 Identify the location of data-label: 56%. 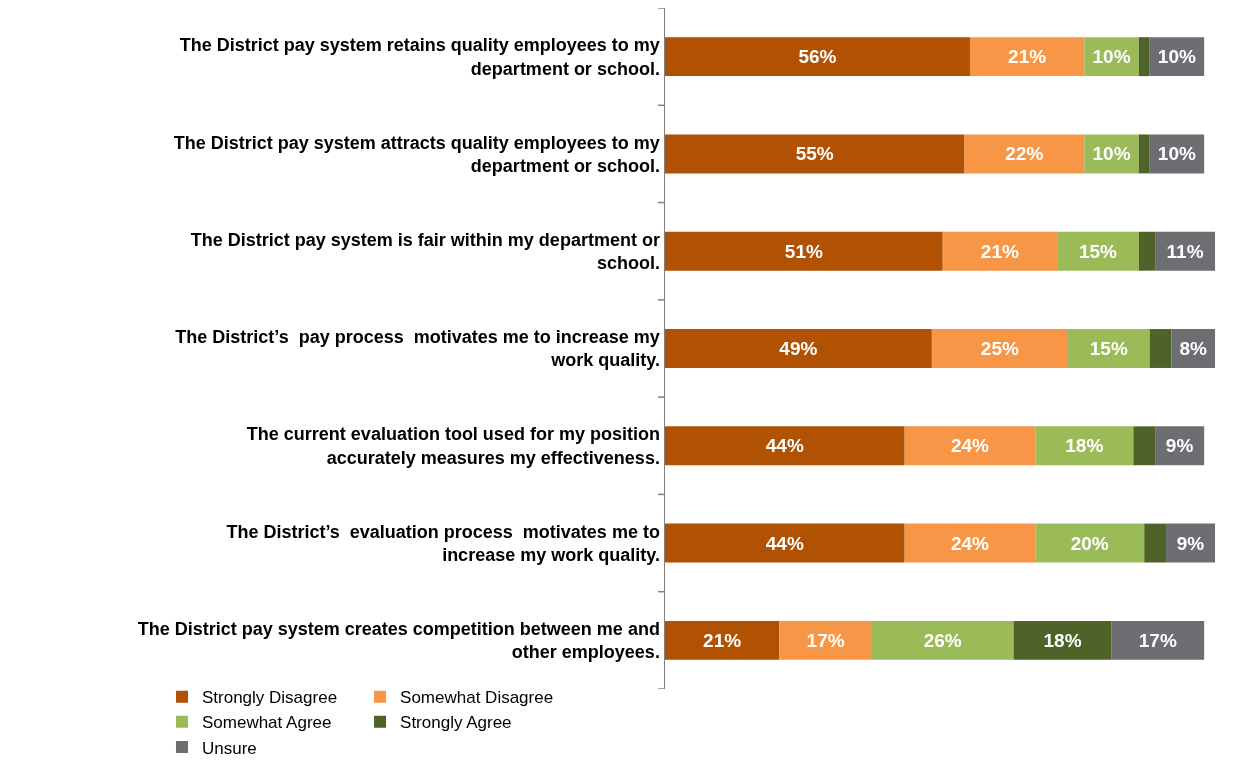
(817, 57).